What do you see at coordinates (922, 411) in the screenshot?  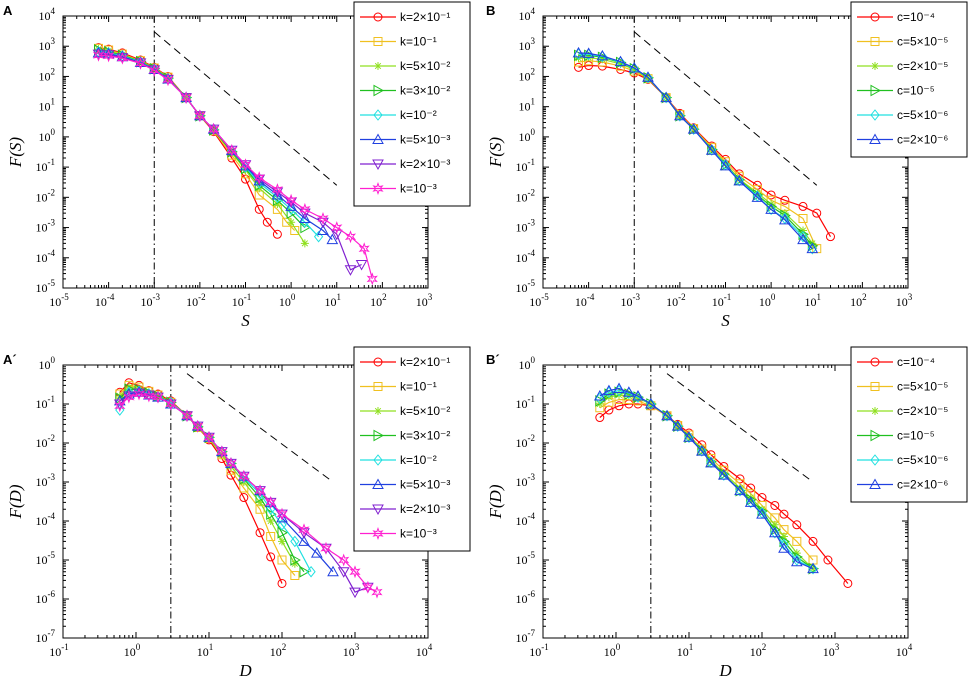 I see `legend-entry: c=2×10⁻⁵` at bounding box center [922, 411].